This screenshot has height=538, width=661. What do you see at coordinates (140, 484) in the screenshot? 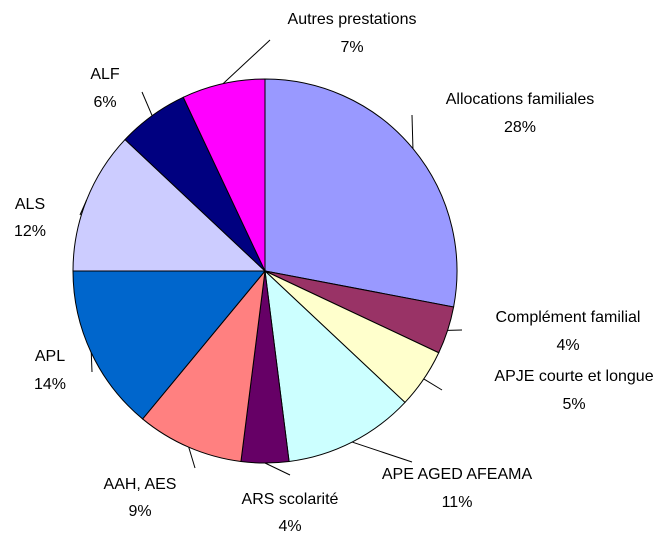
I see `slice-label: AAH, AES` at bounding box center [140, 484].